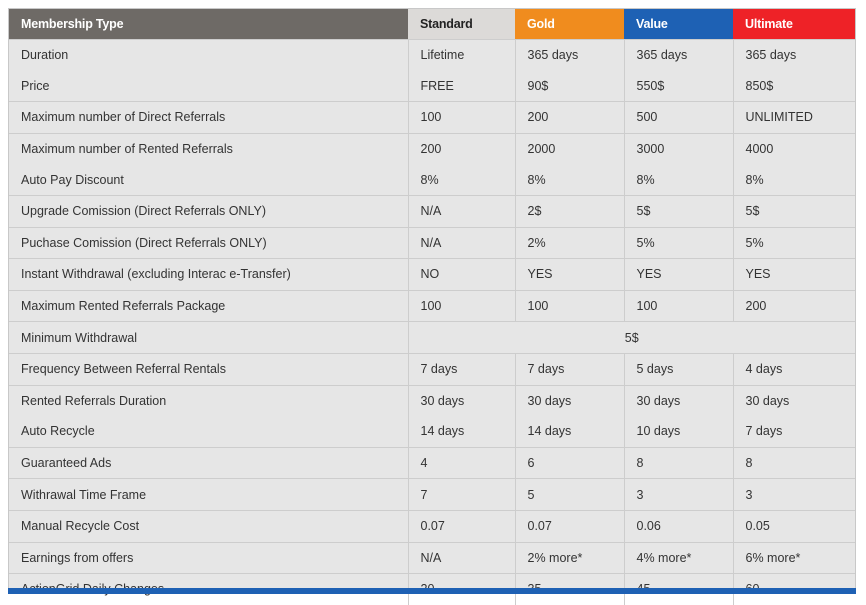 The image size is (866, 605). Describe the element at coordinates (208, 400) in the screenshot. I see `row-label: Rented Referrals Duration` at that location.